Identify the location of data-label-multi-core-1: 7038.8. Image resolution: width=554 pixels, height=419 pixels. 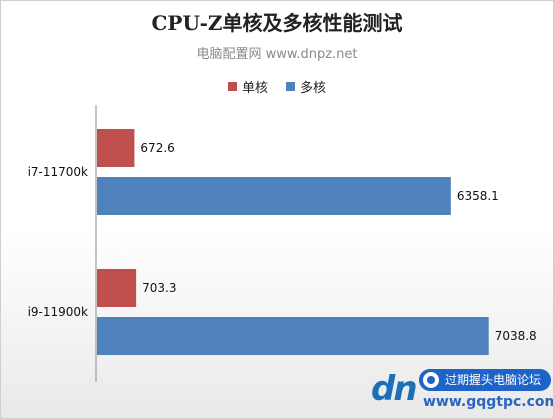
(516, 336).